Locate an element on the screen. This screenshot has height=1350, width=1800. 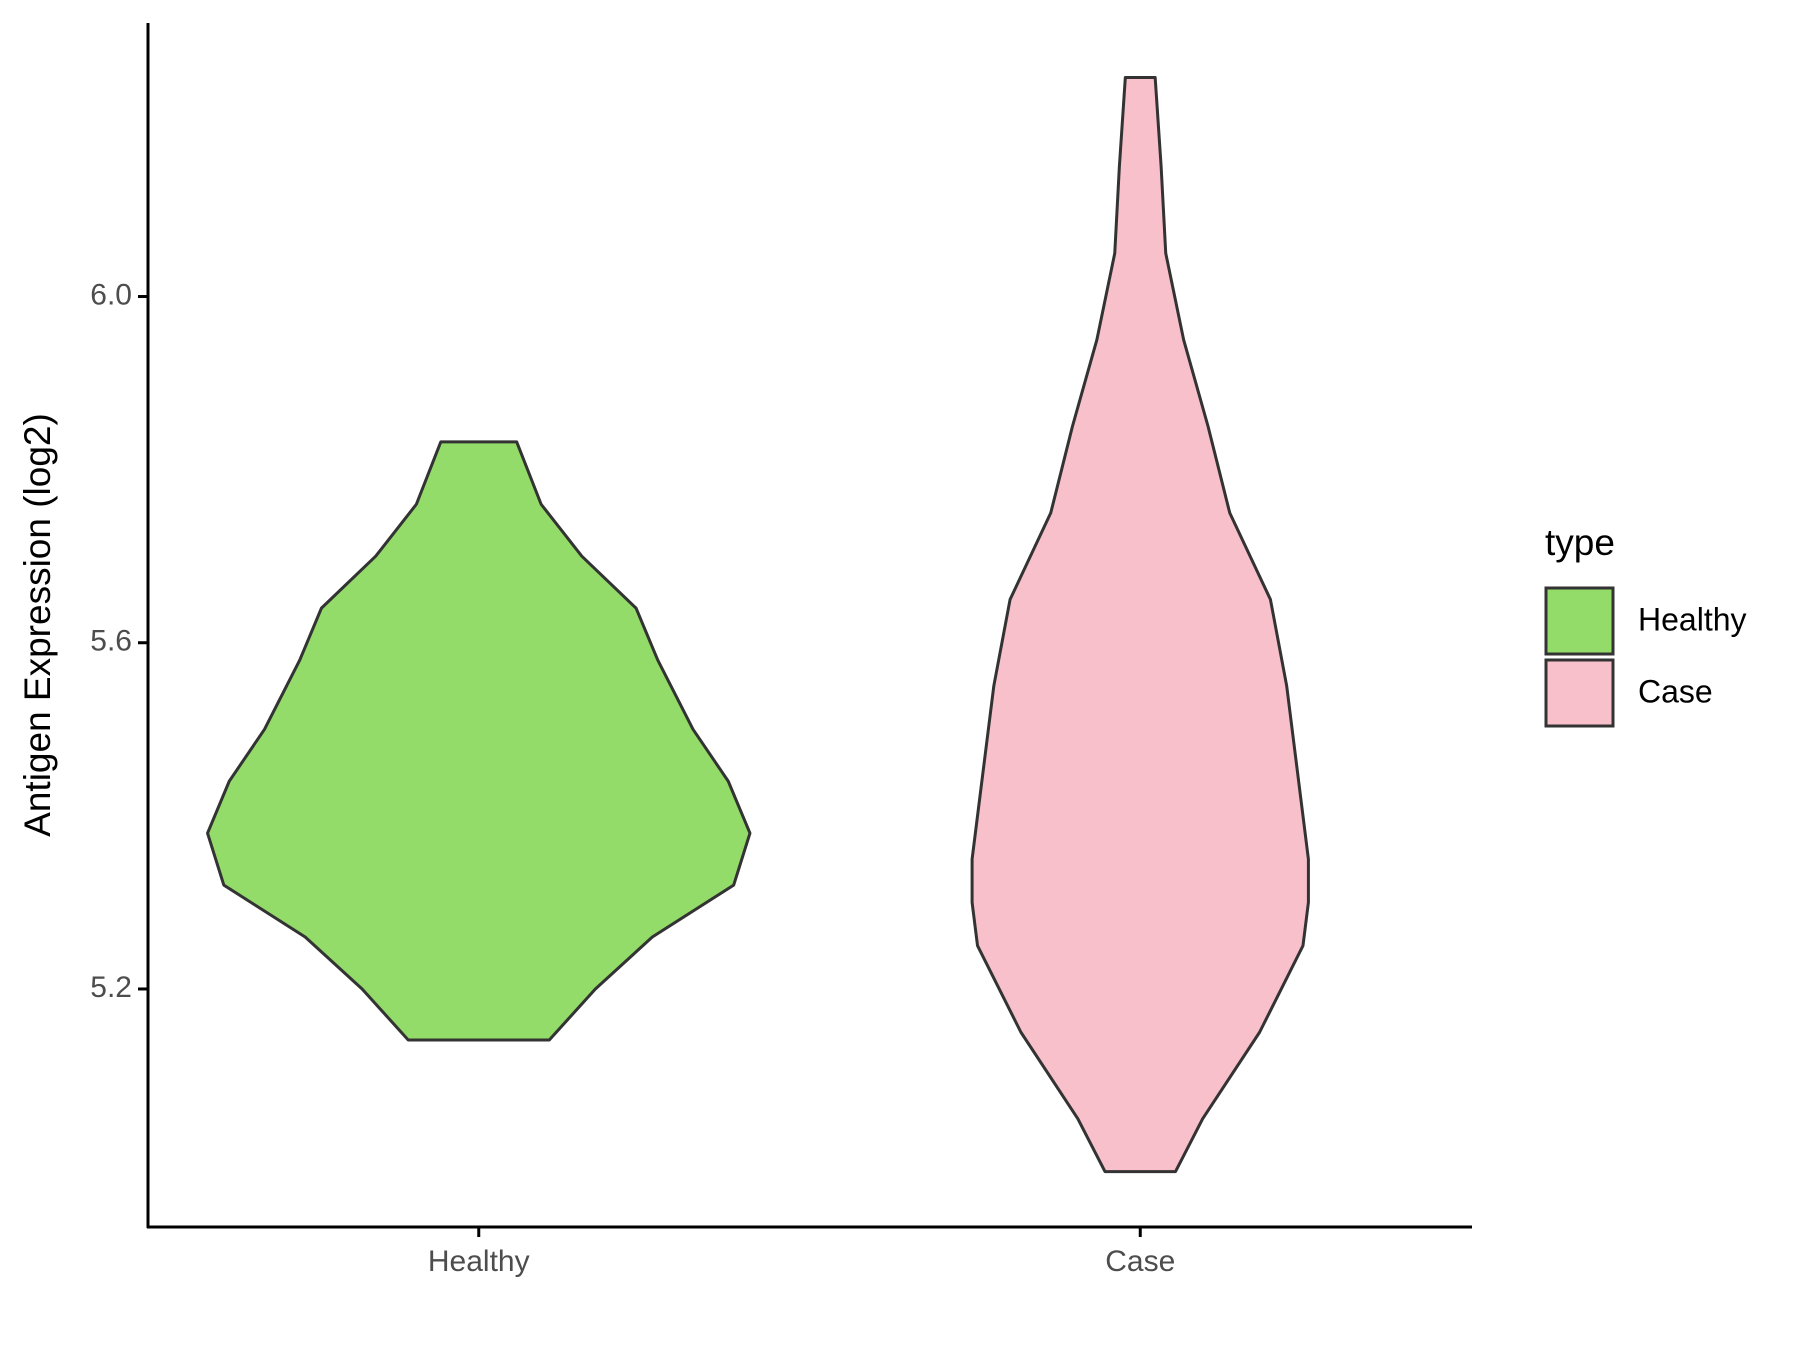
legend-label: Healthy is located at coordinates (1692, 619).